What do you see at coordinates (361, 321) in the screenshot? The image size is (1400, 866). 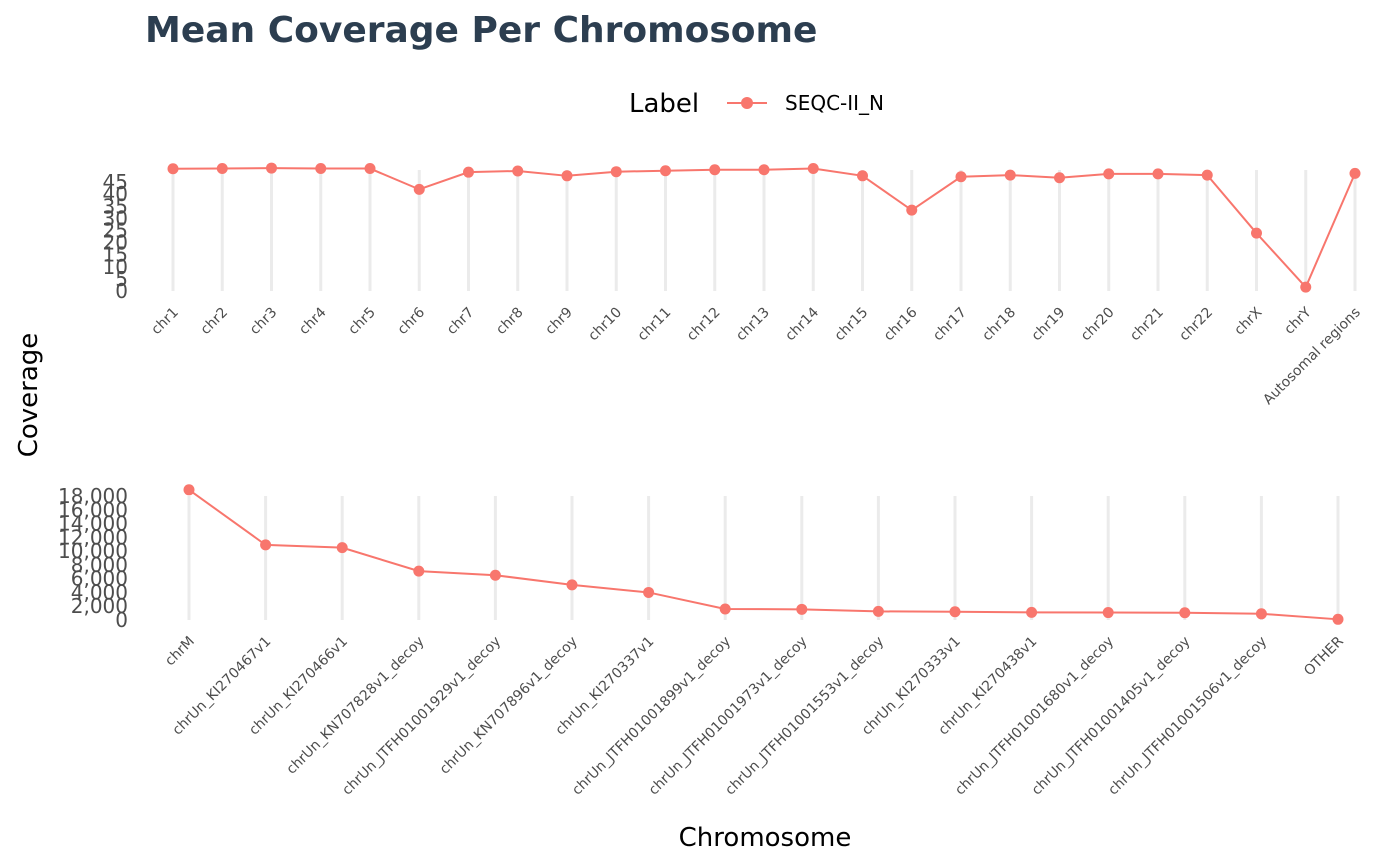 I see `x-tick-label: chr5` at bounding box center [361, 321].